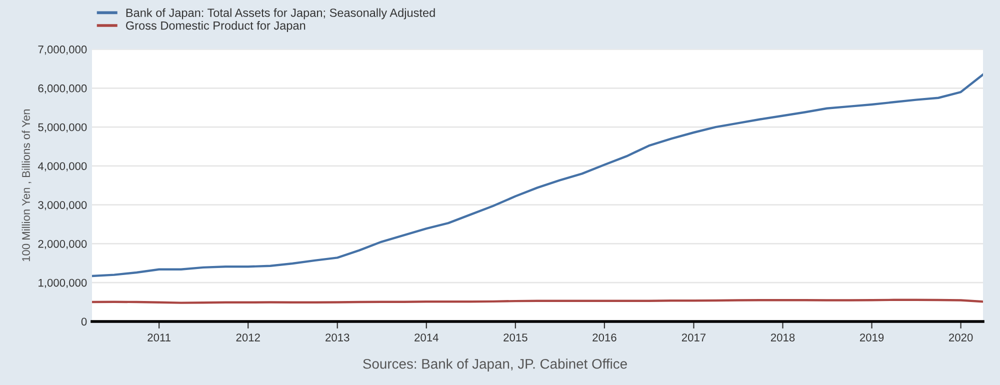  What do you see at coordinates (604, 338) in the screenshot?
I see `x-tick-label: 2016` at bounding box center [604, 338].